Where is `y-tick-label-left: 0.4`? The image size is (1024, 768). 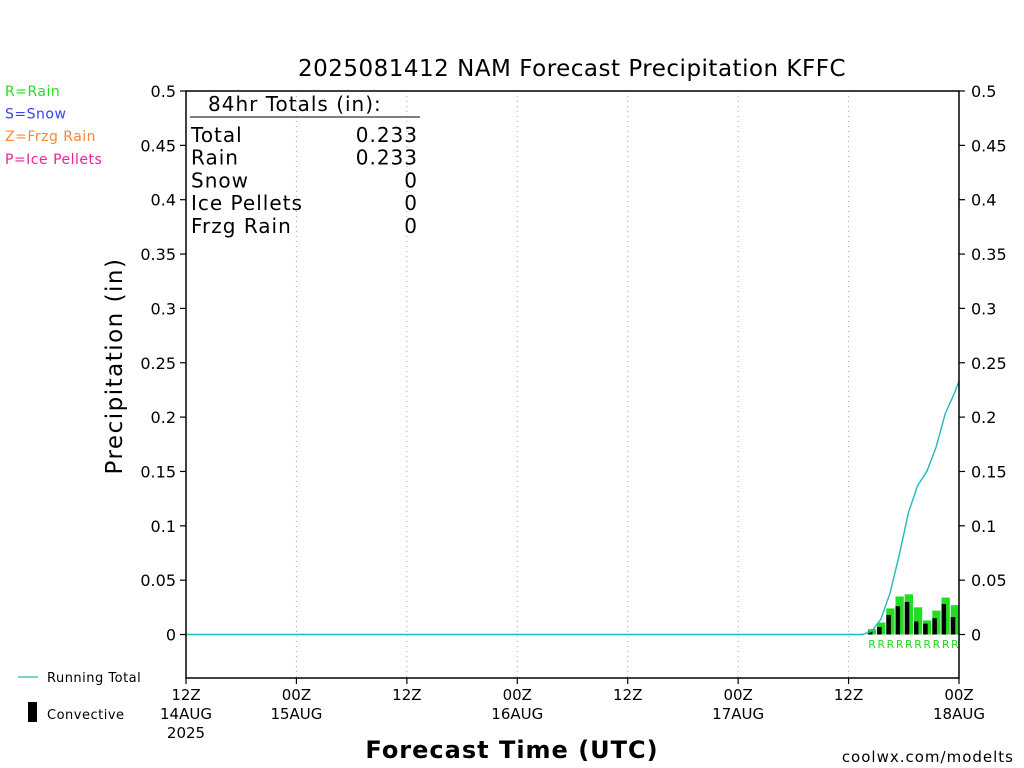
y-tick-label-left: 0.4 is located at coordinates (163, 200).